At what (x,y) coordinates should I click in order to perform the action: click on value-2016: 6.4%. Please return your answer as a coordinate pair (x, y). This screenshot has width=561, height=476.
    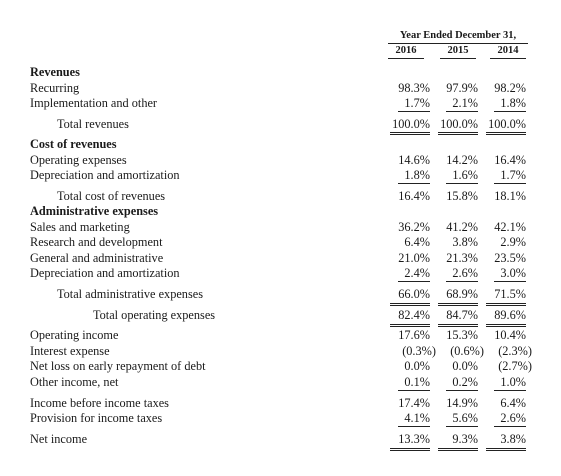
    Looking at the image, I should click on (417, 242).